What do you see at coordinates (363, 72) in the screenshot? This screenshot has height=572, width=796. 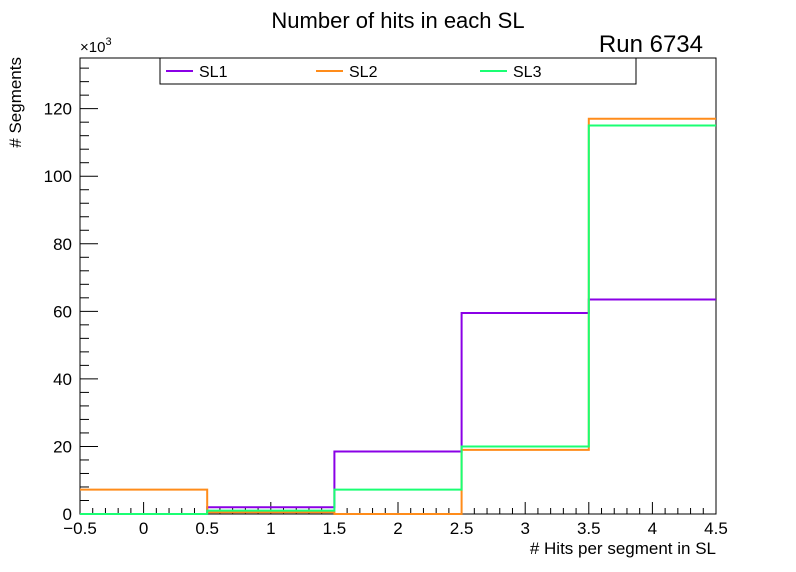 I see `legend-label-sl2: SL2` at bounding box center [363, 72].